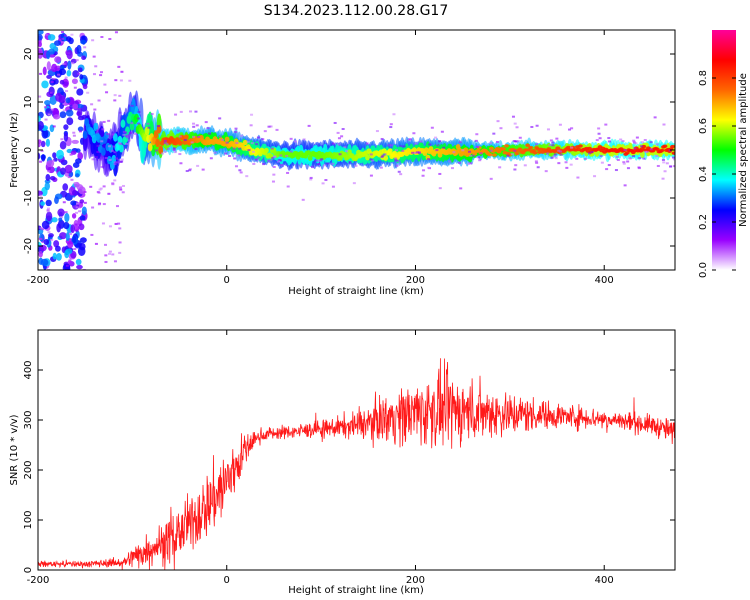 The image size is (750, 600). Describe the element at coordinates (28, 419) in the screenshot. I see `y-tick-label: 300` at that location.